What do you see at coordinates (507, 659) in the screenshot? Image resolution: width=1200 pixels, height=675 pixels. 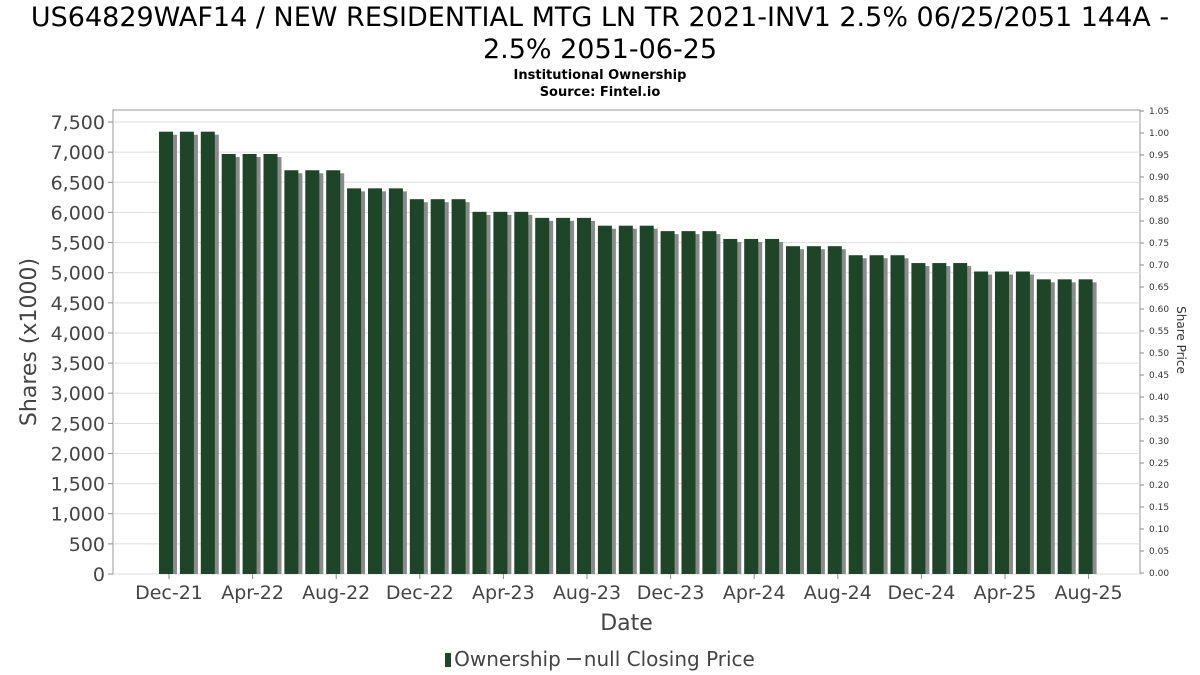 I see `ownership-legend-label: Ownership` at bounding box center [507, 659].